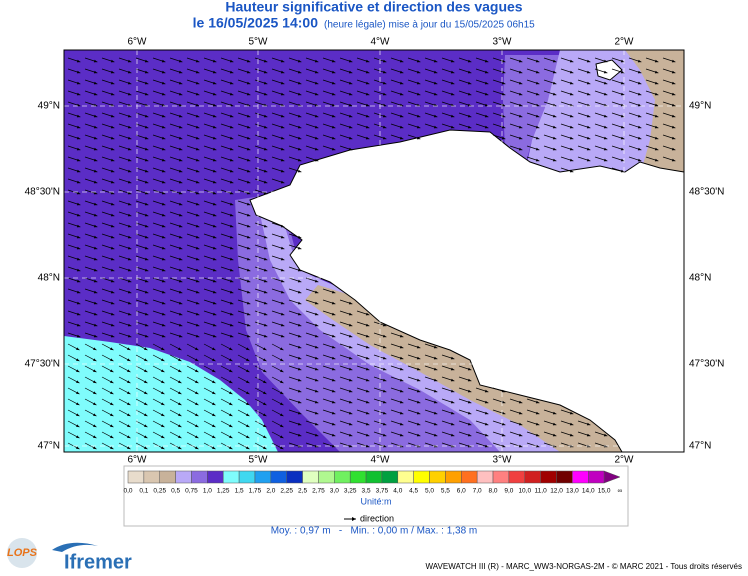 The width and height of the screenshot is (748, 576). What do you see at coordinates (286, 491) in the screenshot?
I see `colorbar-label: 2,25` at bounding box center [286, 491].